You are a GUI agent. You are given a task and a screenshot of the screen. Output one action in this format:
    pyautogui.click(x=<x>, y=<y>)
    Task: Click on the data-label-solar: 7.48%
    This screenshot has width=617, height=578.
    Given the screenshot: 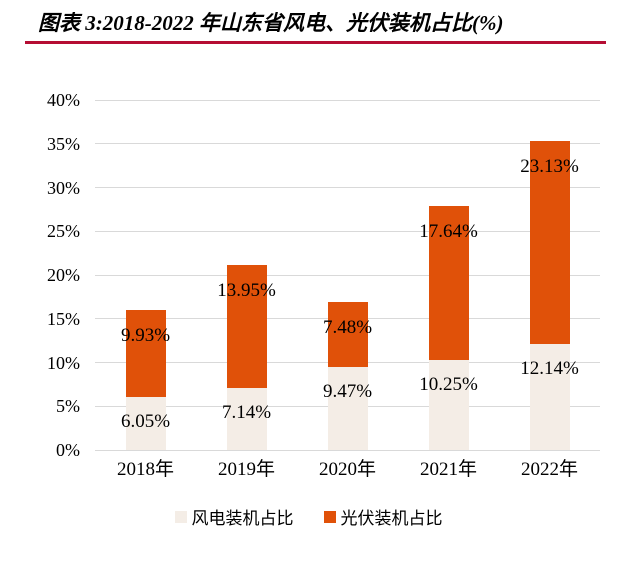 What is the action you would take?
    pyautogui.click(x=347, y=327)
    